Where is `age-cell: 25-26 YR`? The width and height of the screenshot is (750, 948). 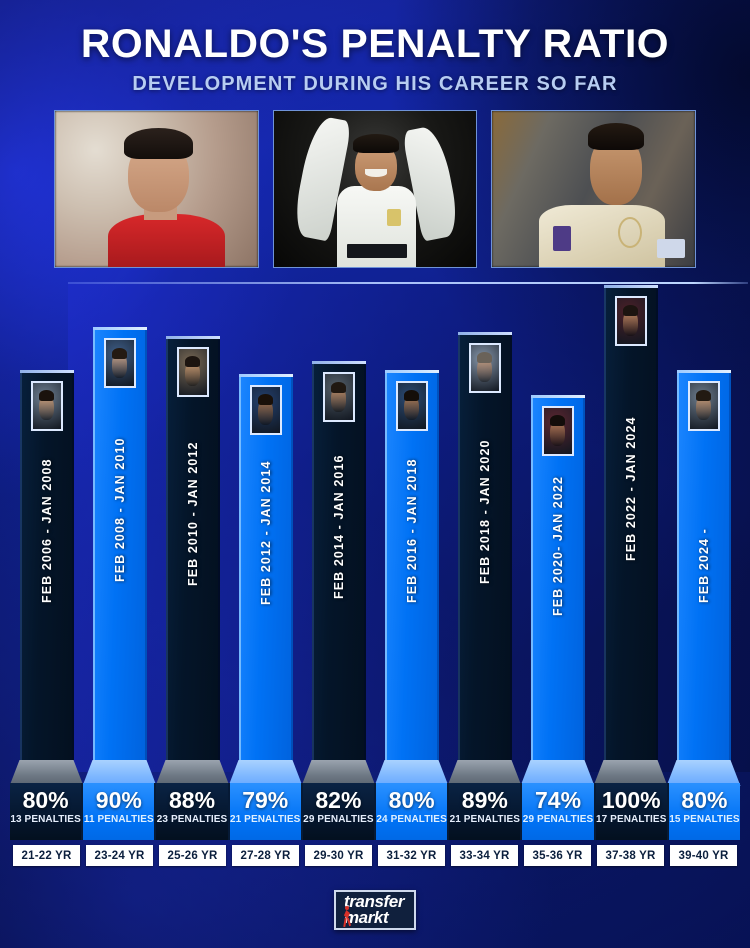
age-cell: 25-26 YR is located at coordinates (192, 855).